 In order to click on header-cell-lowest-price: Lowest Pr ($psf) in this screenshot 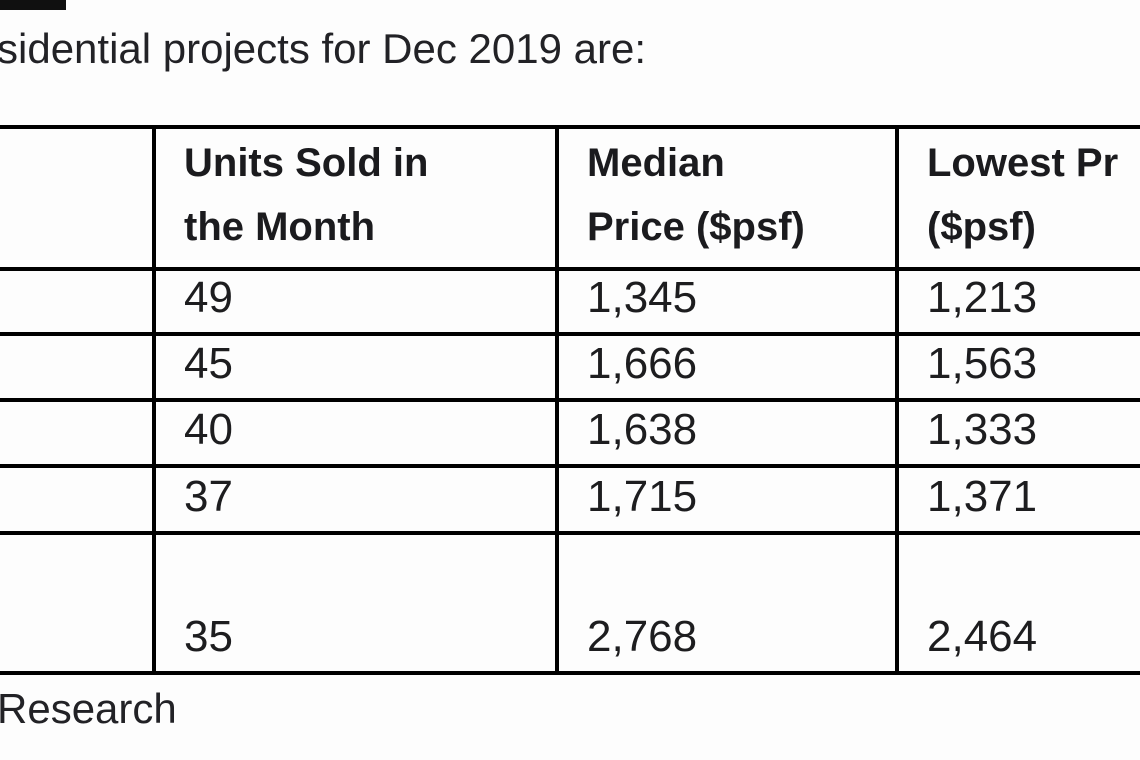, I will do `click(1017, 198)`.